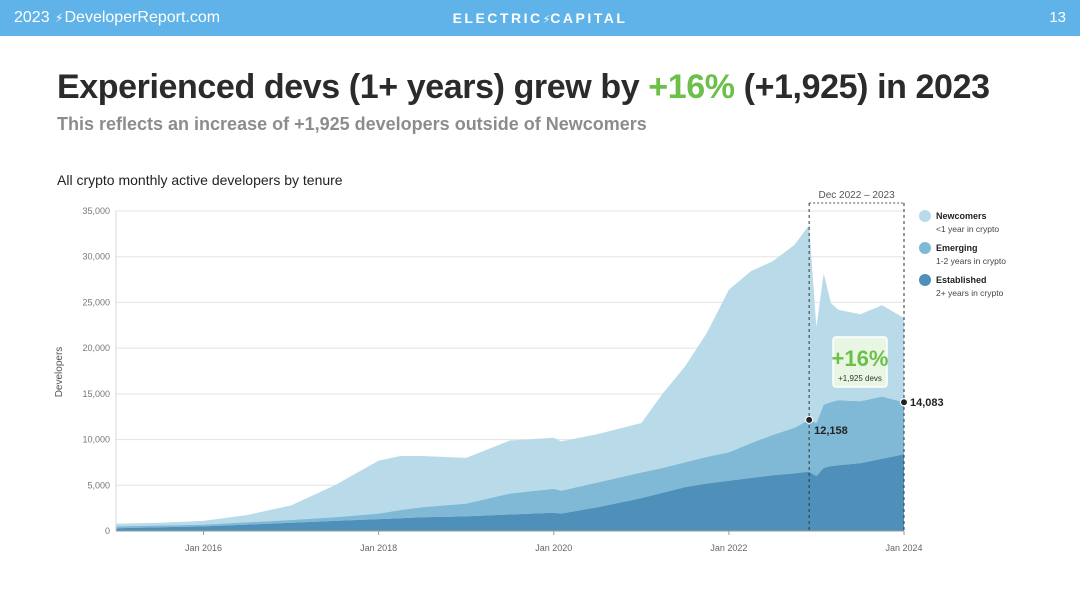  What do you see at coordinates (117, 17) in the screenshot?
I see `site-label: 2023 ⚡DeveloperReport.com` at bounding box center [117, 17].